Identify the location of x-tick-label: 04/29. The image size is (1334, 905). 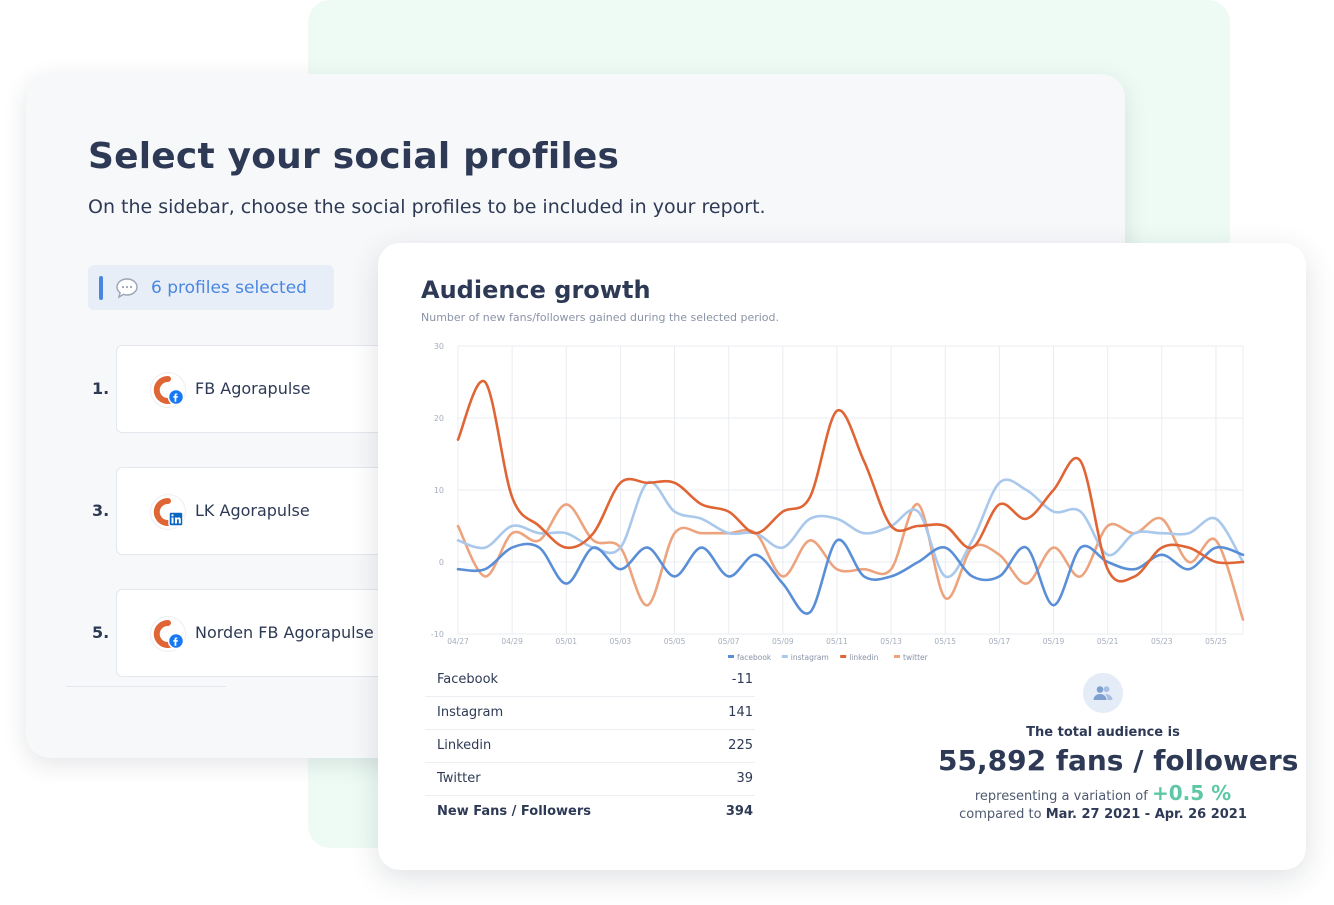
(512, 641).